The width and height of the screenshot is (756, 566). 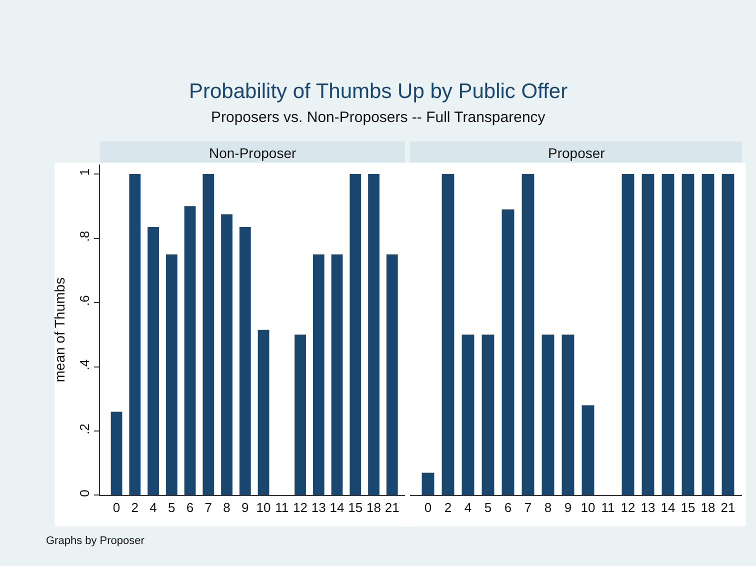 I want to click on y-tick-label: 0, so click(x=84, y=493).